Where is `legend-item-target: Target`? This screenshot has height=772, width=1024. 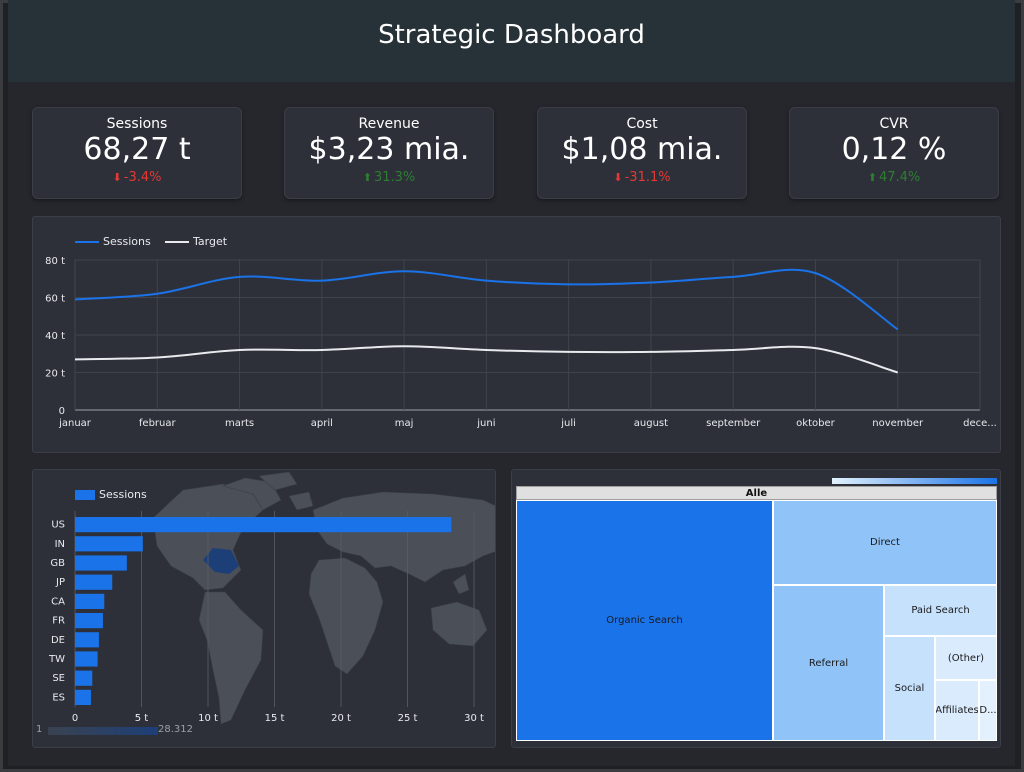
legend-item-target: Target is located at coordinates (196, 241).